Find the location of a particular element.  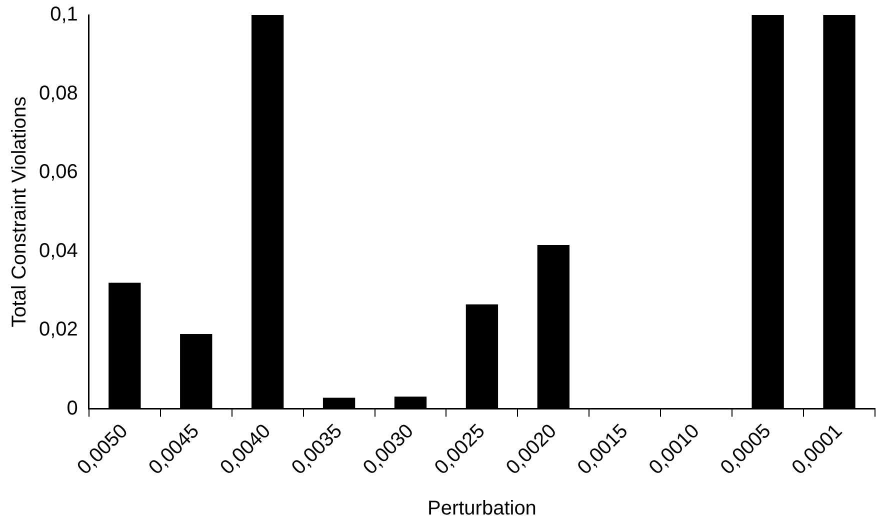

y-tick-label: 0,08 is located at coordinates (58, 93).